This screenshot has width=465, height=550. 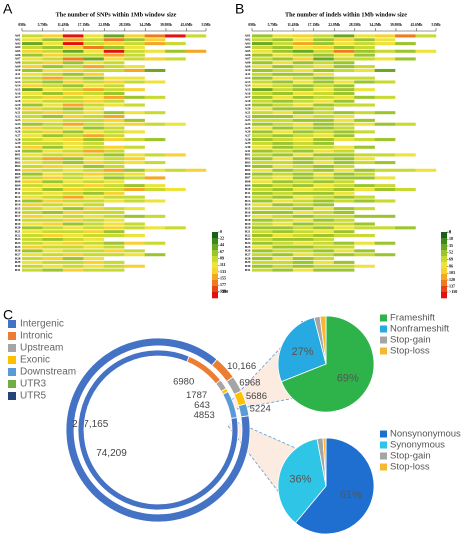 What do you see at coordinates (18, 262) in the screenshot?
I see `row-label: B29` at bounding box center [18, 262].